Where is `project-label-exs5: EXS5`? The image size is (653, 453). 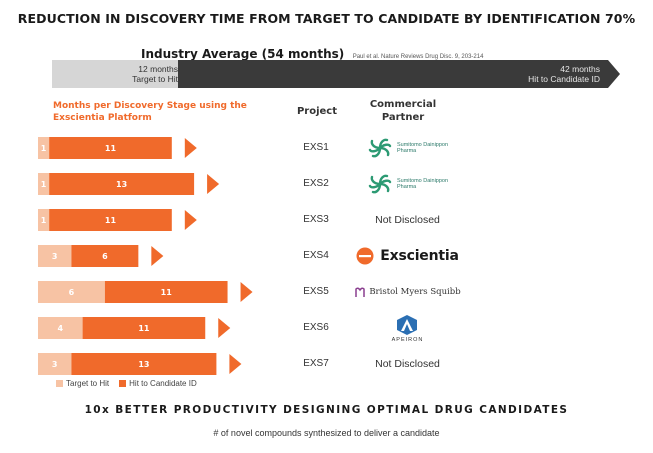
project-label-exs5: EXS5 is located at coordinates (316, 291).